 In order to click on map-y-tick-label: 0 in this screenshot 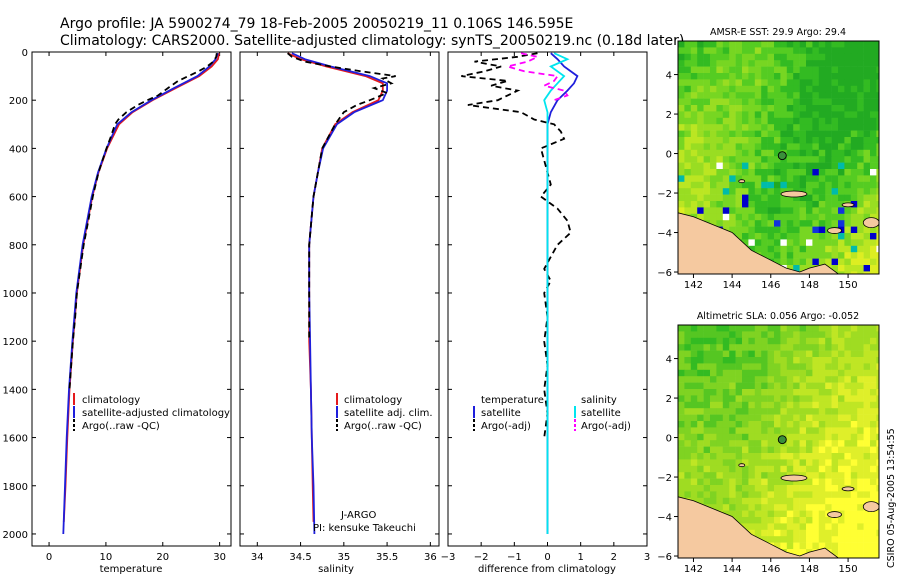, I will do `click(669, 439)`.